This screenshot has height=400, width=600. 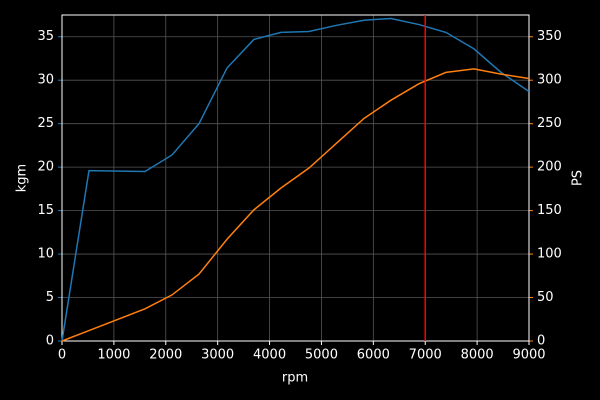 What do you see at coordinates (62, 355) in the screenshot?
I see `x-tick-label: 0` at bounding box center [62, 355].